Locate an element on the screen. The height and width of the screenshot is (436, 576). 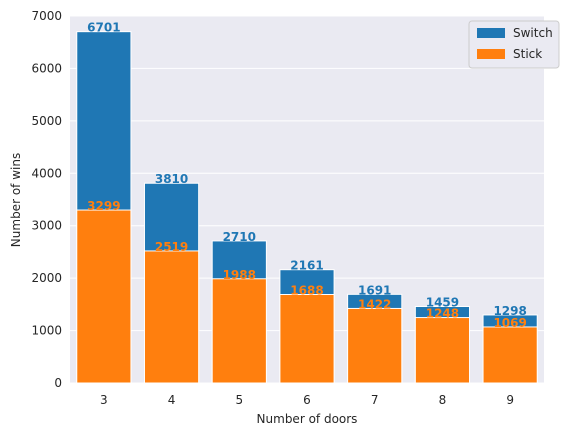
data-label-switch: 1691 is located at coordinates (374, 290).